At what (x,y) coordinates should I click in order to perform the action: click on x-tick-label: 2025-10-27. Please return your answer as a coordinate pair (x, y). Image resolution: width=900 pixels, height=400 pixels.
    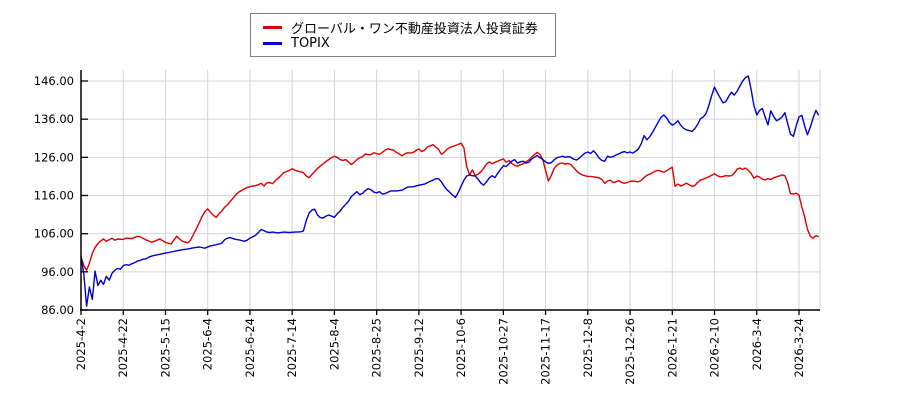
    Looking at the image, I should click on (503, 351).